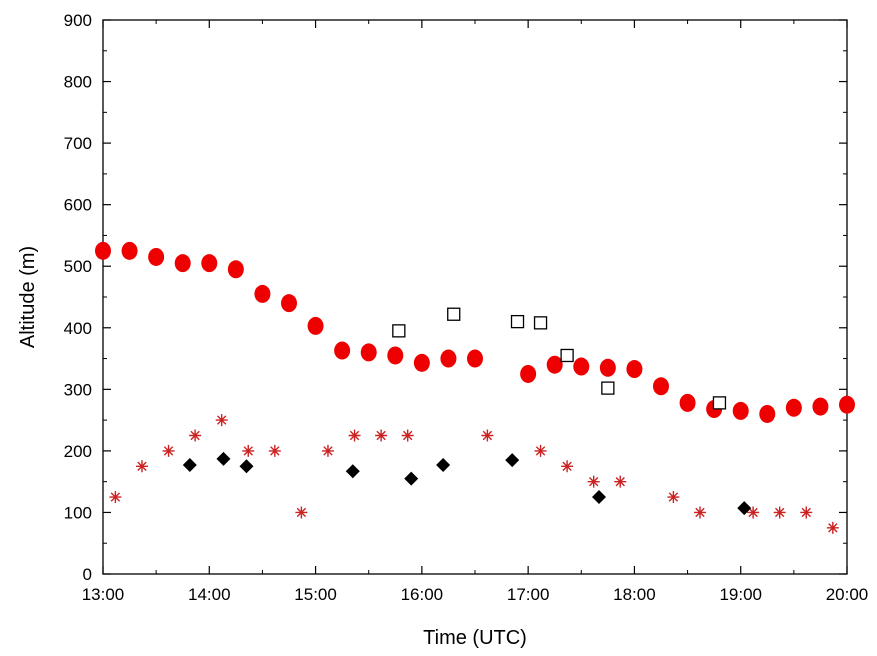 The image size is (877, 656). What do you see at coordinates (78, 451) in the screenshot?
I see `y-tick-label: 200` at bounding box center [78, 451].